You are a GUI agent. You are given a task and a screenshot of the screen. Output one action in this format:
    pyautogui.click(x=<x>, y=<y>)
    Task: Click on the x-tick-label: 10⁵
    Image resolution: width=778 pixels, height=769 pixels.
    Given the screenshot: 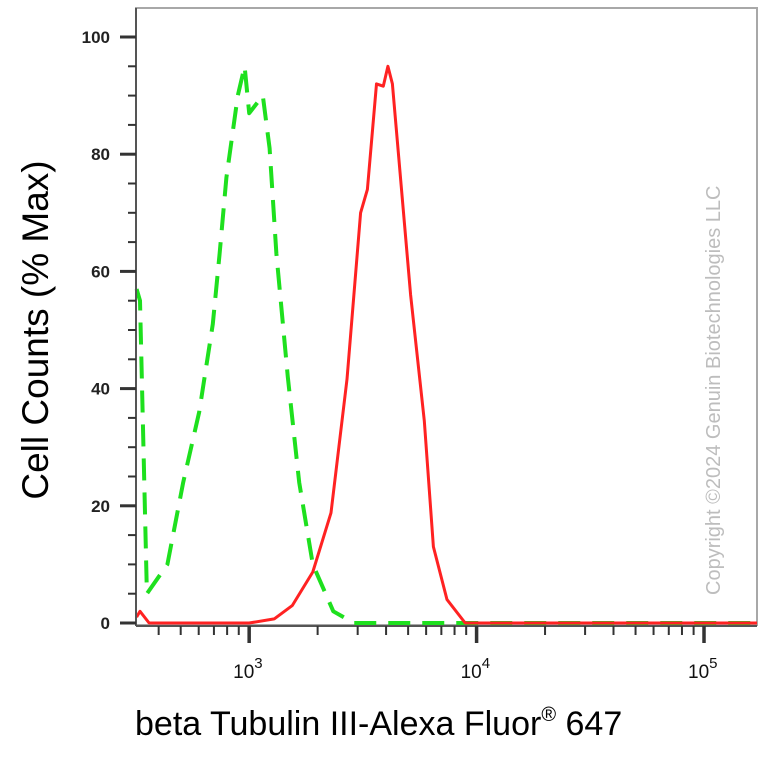 What is the action you would take?
    pyautogui.click(x=702, y=669)
    